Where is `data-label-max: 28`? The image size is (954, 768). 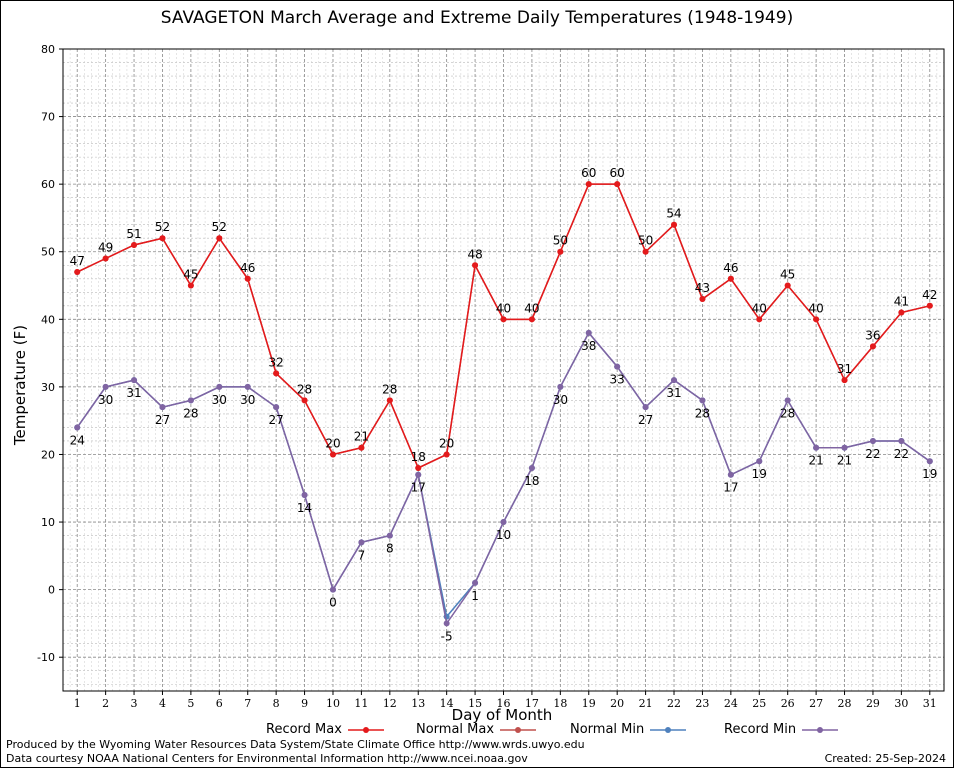
data-label-max: 28 is located at coordinates (304, 389).